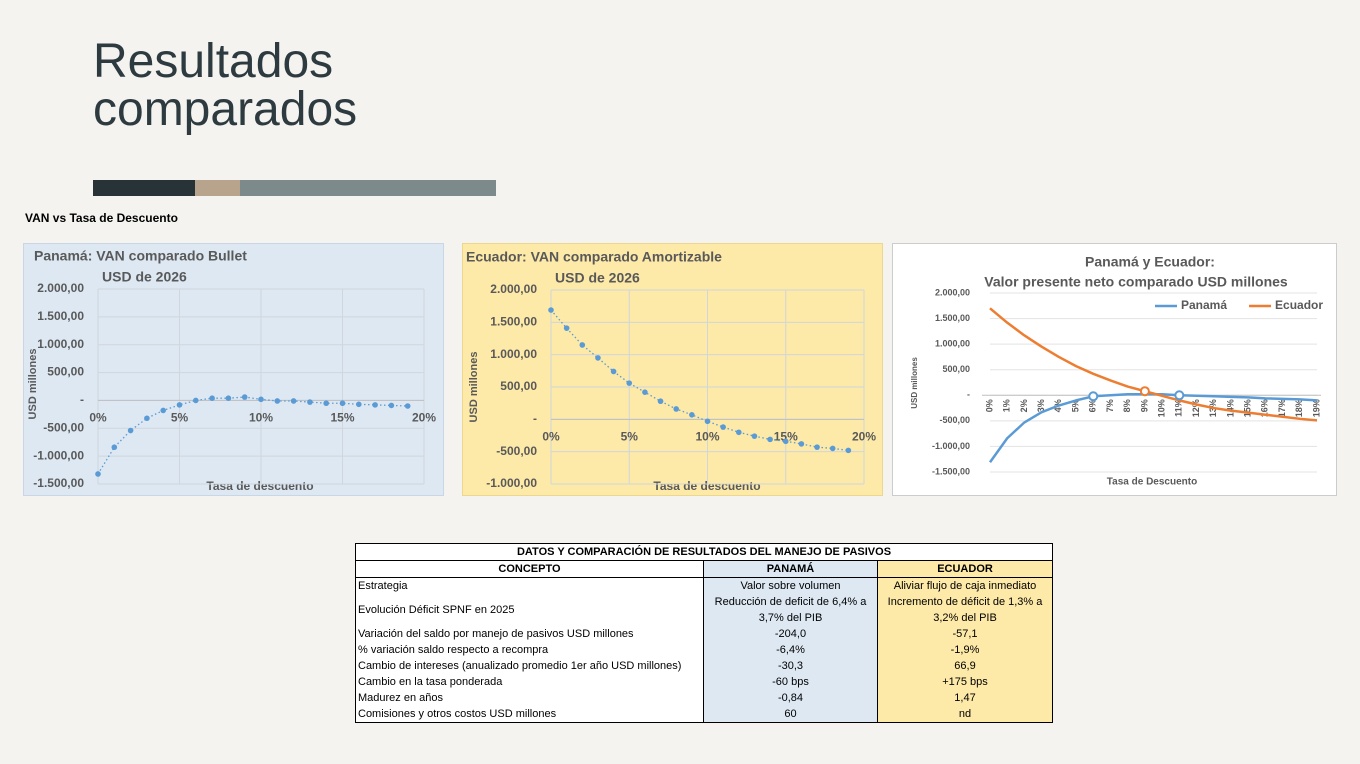 The image size is (1360, 764). What do you see at coordinates (1179, 408) in the screenshot?
I see `x-tick-label: 11%` at bounding box center [1179, 408].